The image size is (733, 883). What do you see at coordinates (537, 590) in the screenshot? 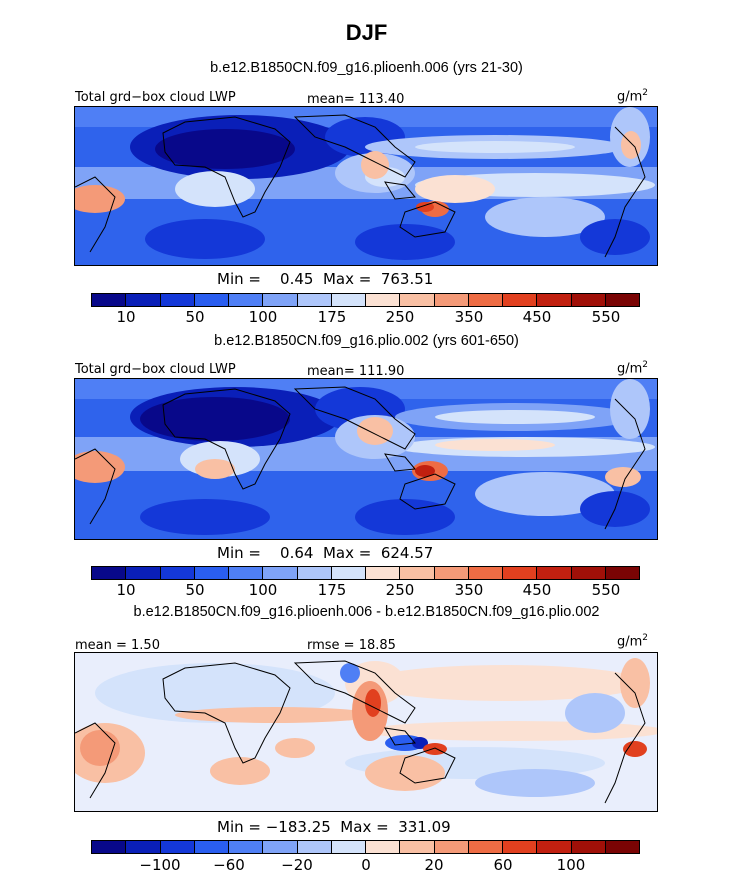
I see `panel2-tick: 450` at bounding box center [537, 590].